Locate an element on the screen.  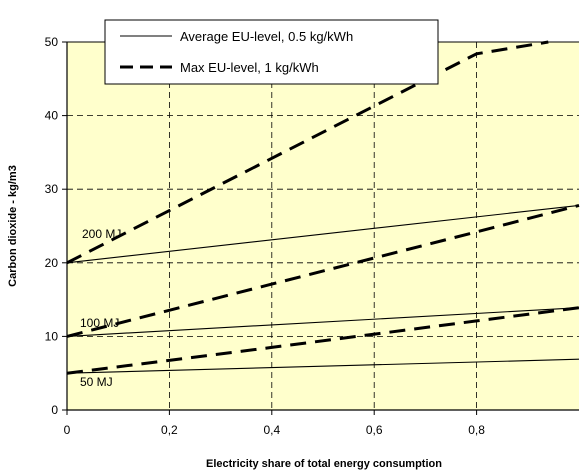
series-line-100mj-solid is located at coordinates (323, 322).